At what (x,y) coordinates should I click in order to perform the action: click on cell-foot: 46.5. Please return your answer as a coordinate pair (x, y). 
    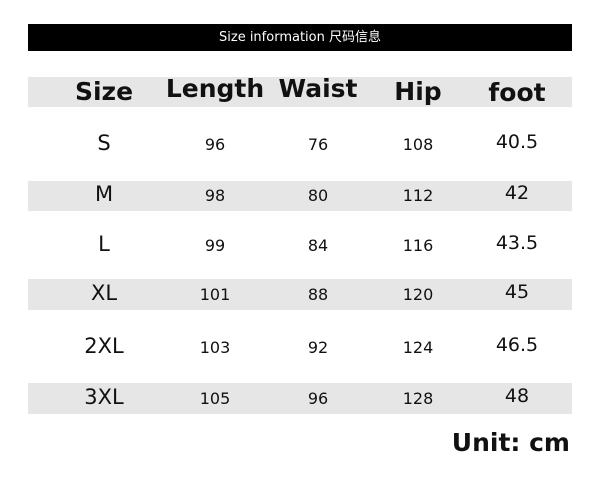
    Looking at the image, I should click on (517, 344).